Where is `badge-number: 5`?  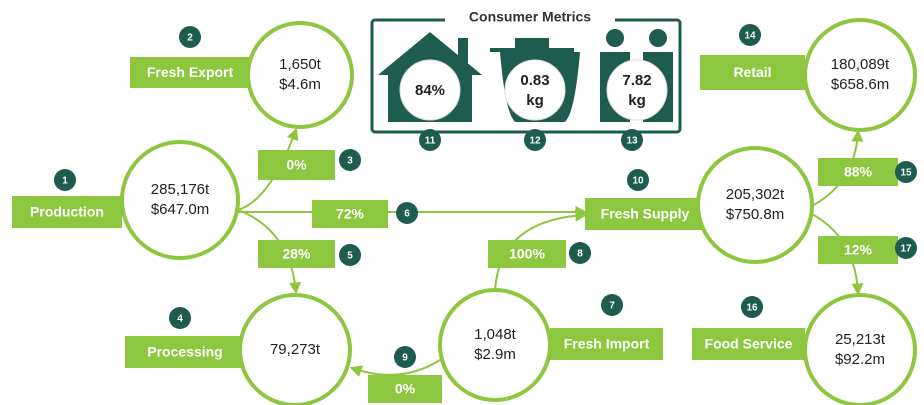 badge-number: 5 is located at coordinates (350, 256).